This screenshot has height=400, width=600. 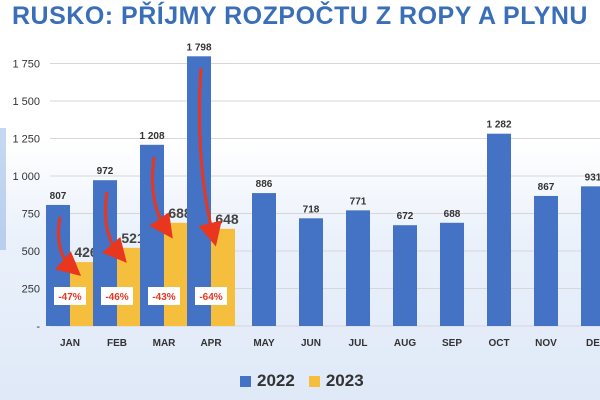 I want to click on decline-percent: -64%, so click(x=210, y=297).